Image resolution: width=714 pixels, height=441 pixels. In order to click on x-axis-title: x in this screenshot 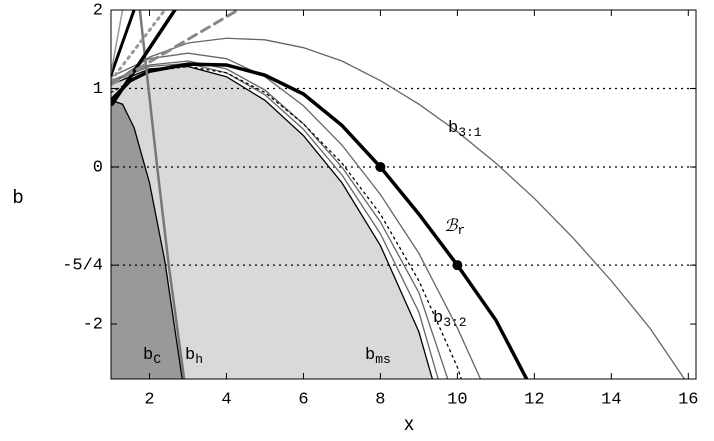, I will do `click(409, 424)`.